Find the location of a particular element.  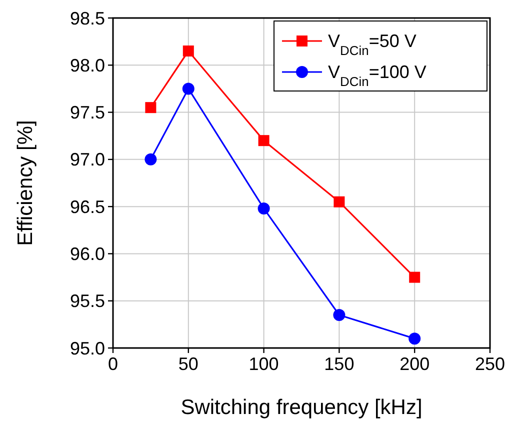

x-axis-title: Switching frequency [kHz] is located at coordinates (301, 407).